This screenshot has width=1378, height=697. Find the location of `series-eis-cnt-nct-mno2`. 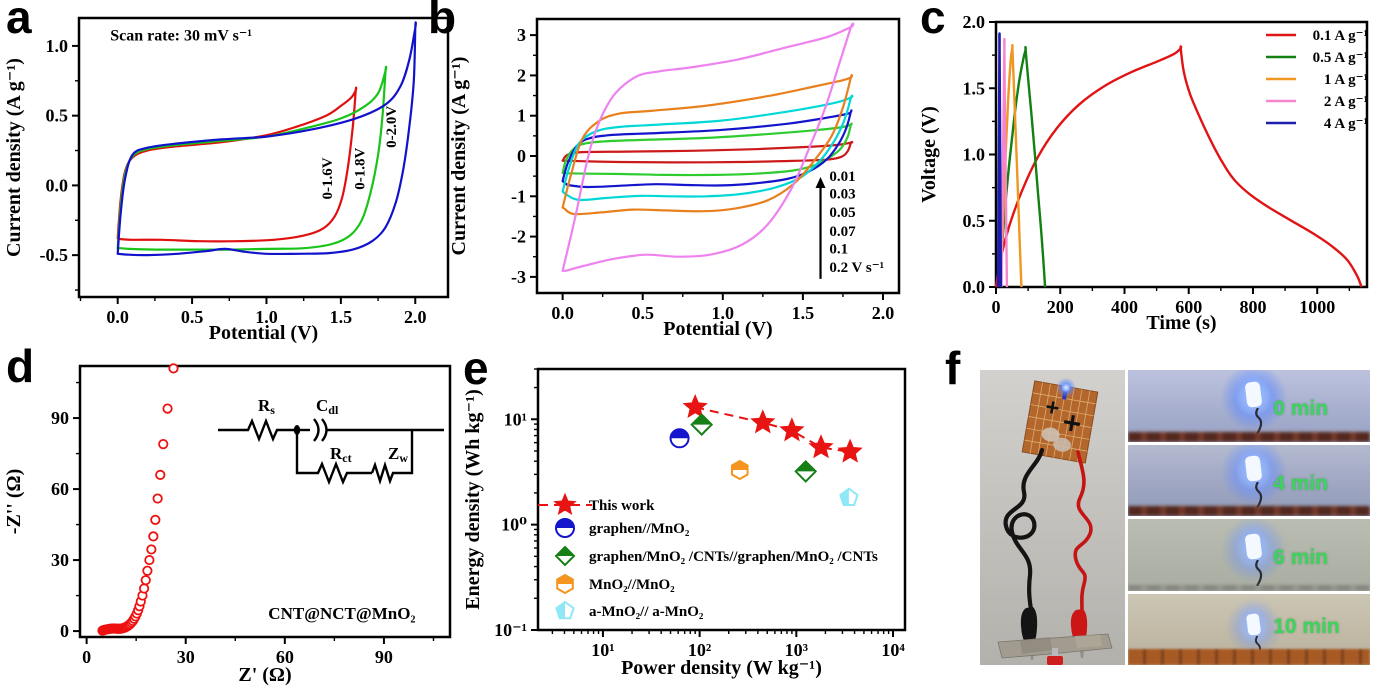

series-eis-cnt-nct-mno2 is located at coordinates (138, 499).